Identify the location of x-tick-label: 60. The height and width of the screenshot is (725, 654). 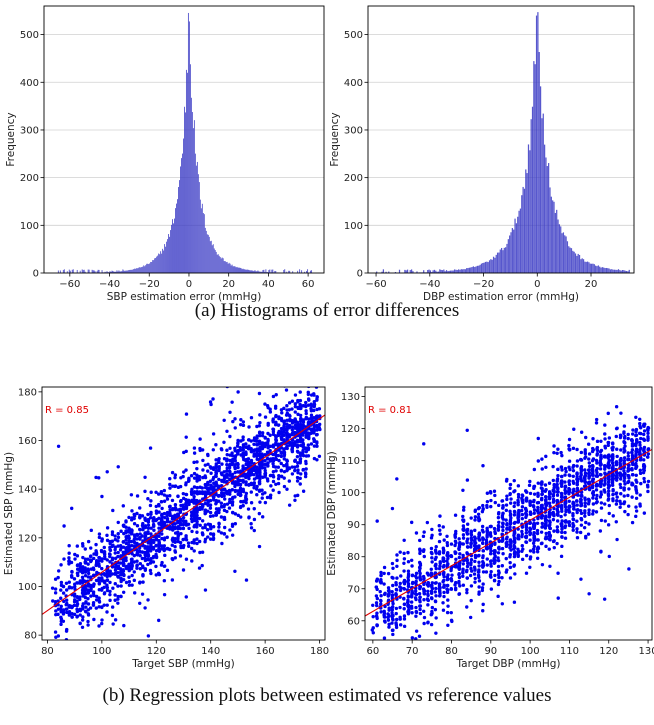
(372, 651).